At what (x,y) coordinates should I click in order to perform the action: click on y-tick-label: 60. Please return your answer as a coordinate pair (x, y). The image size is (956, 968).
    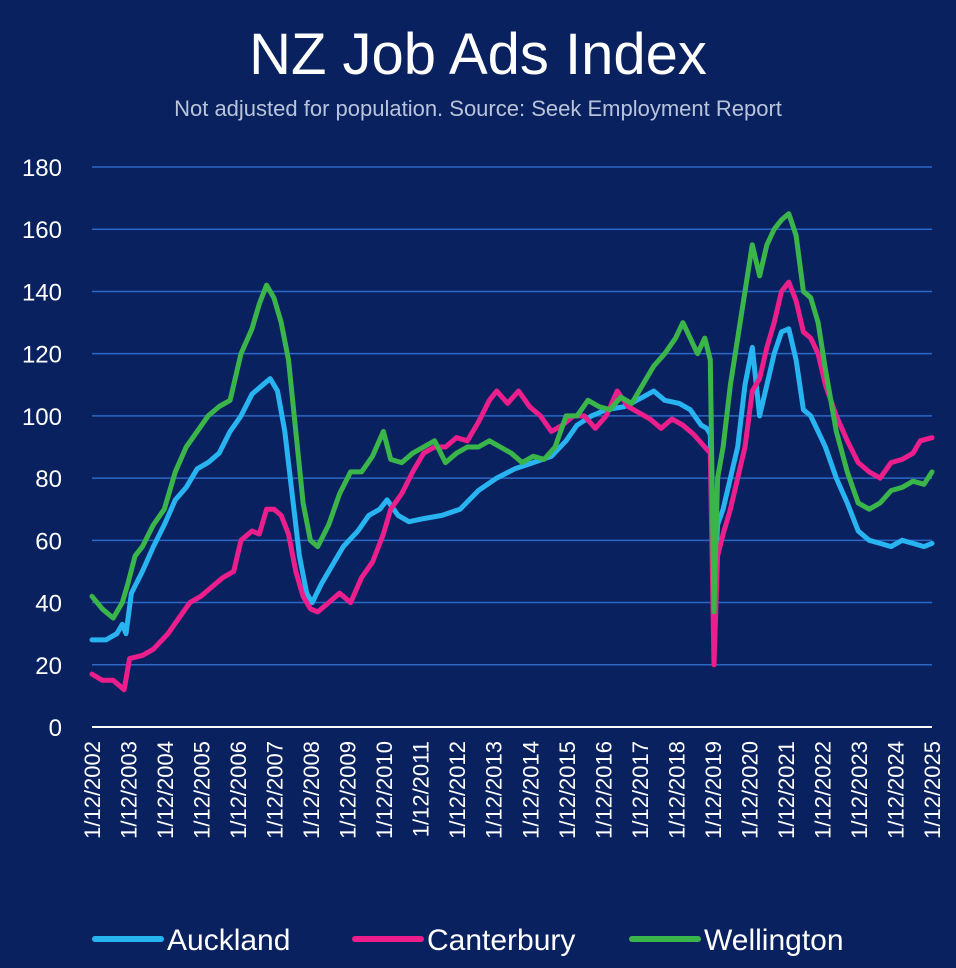
    Looking at the image, I should click on (48, 541).